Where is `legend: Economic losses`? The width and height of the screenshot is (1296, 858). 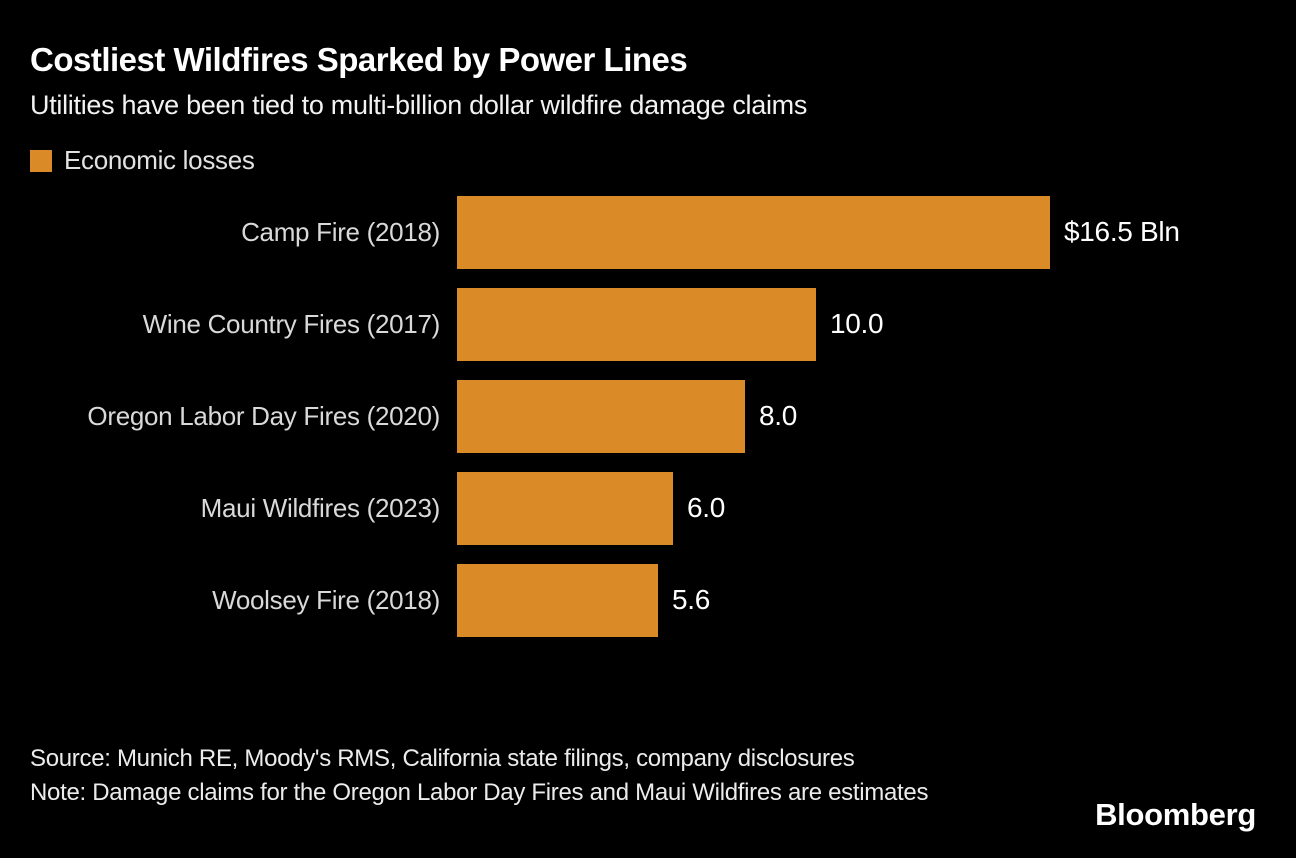 legend: Economic losses is located at coordinates (142, 160).